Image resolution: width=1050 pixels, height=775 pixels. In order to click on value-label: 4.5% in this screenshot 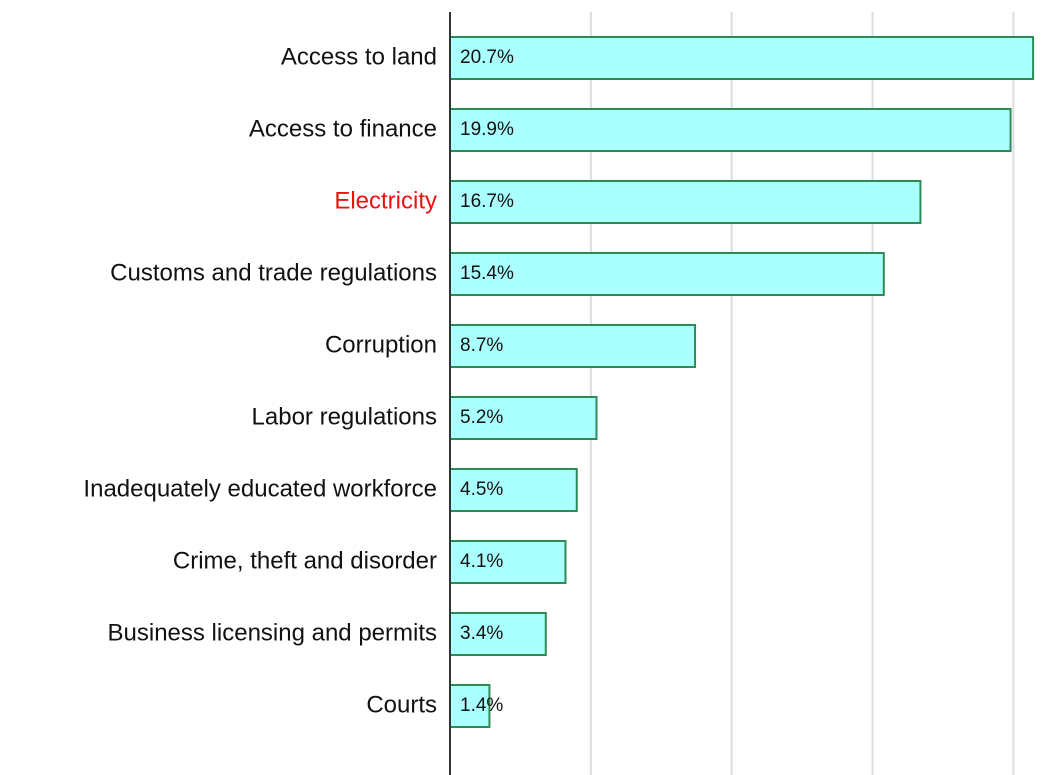, I will do `click(481, 489)`.